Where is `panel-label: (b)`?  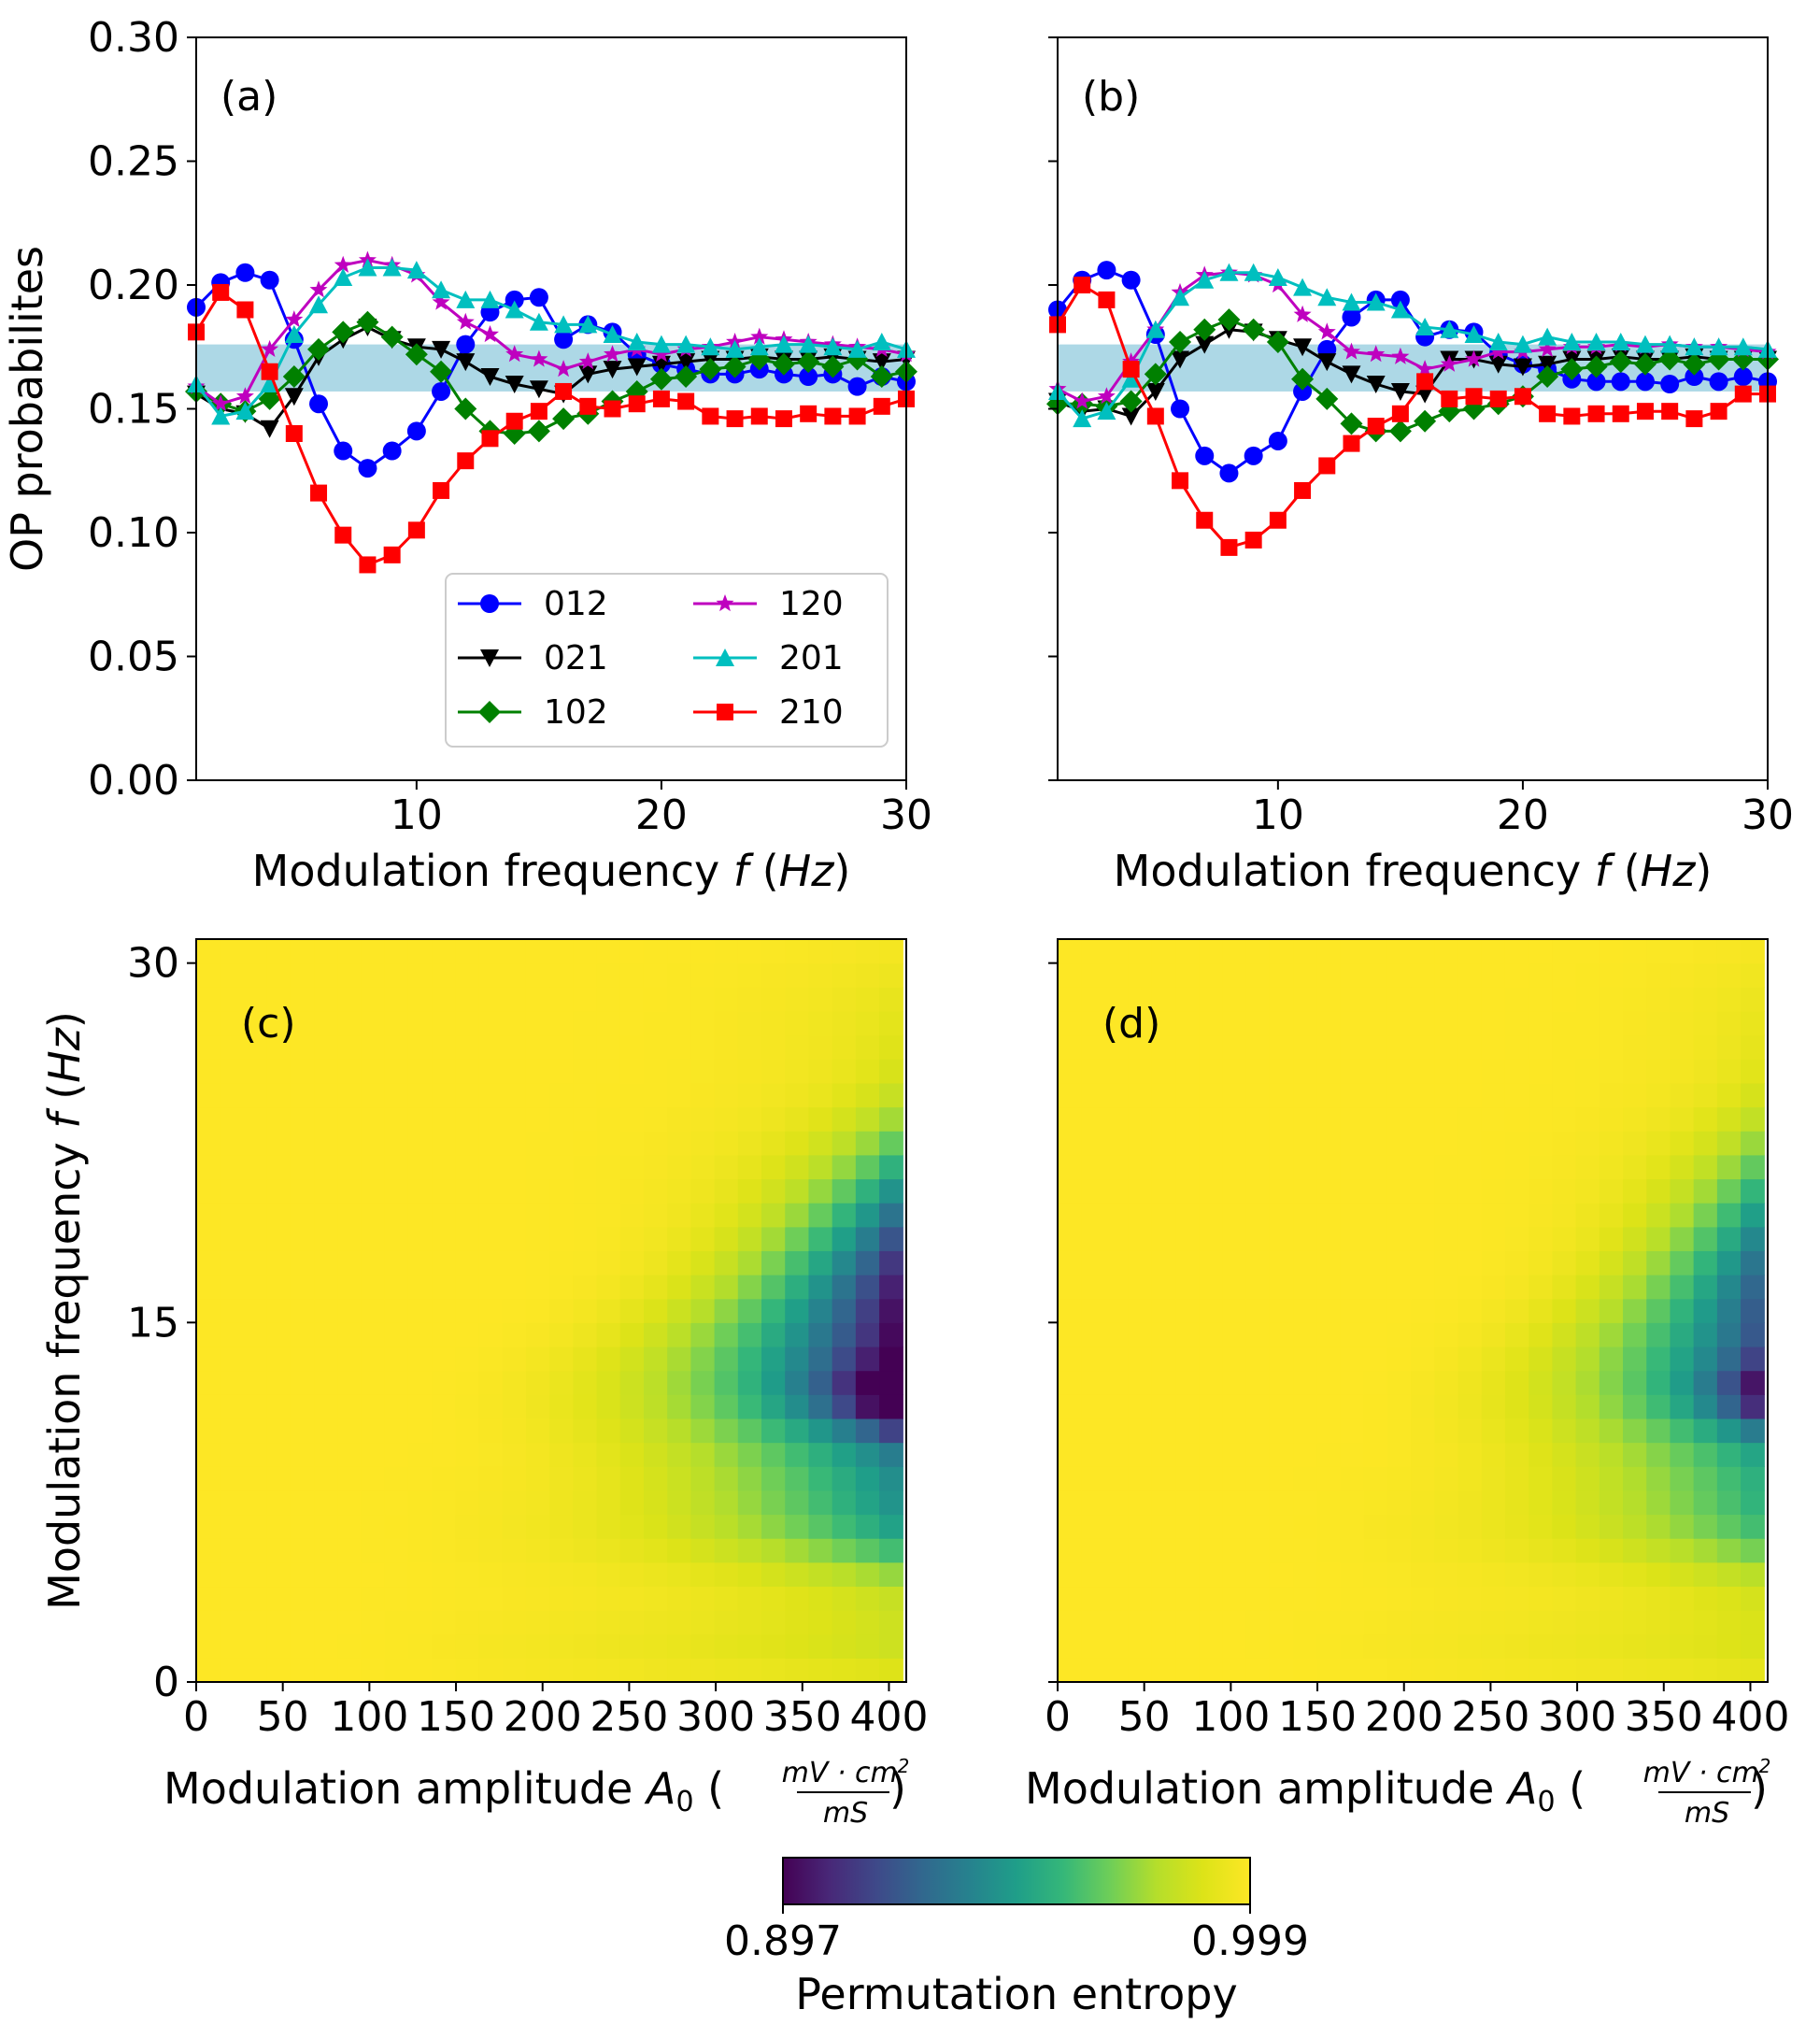
panel-label: (b) is located at coordinates (1111, 97).